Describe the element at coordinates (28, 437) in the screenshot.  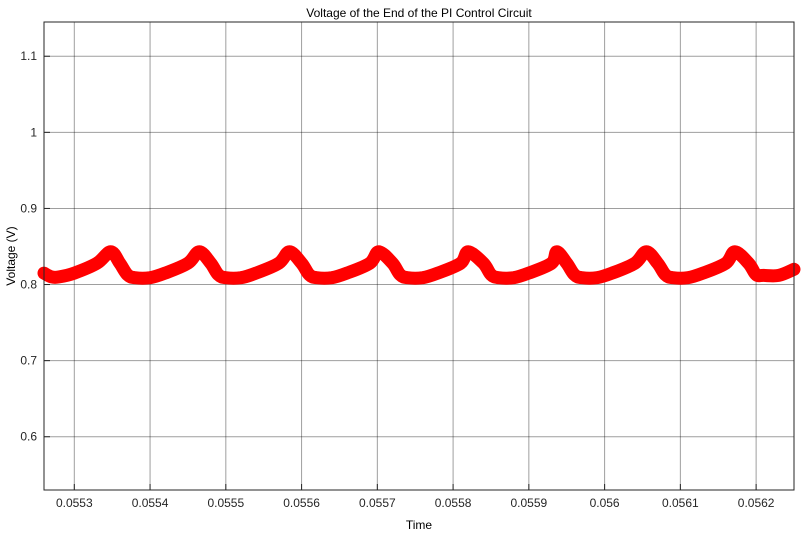
I see `y-tick-label: 0.6` at that location.